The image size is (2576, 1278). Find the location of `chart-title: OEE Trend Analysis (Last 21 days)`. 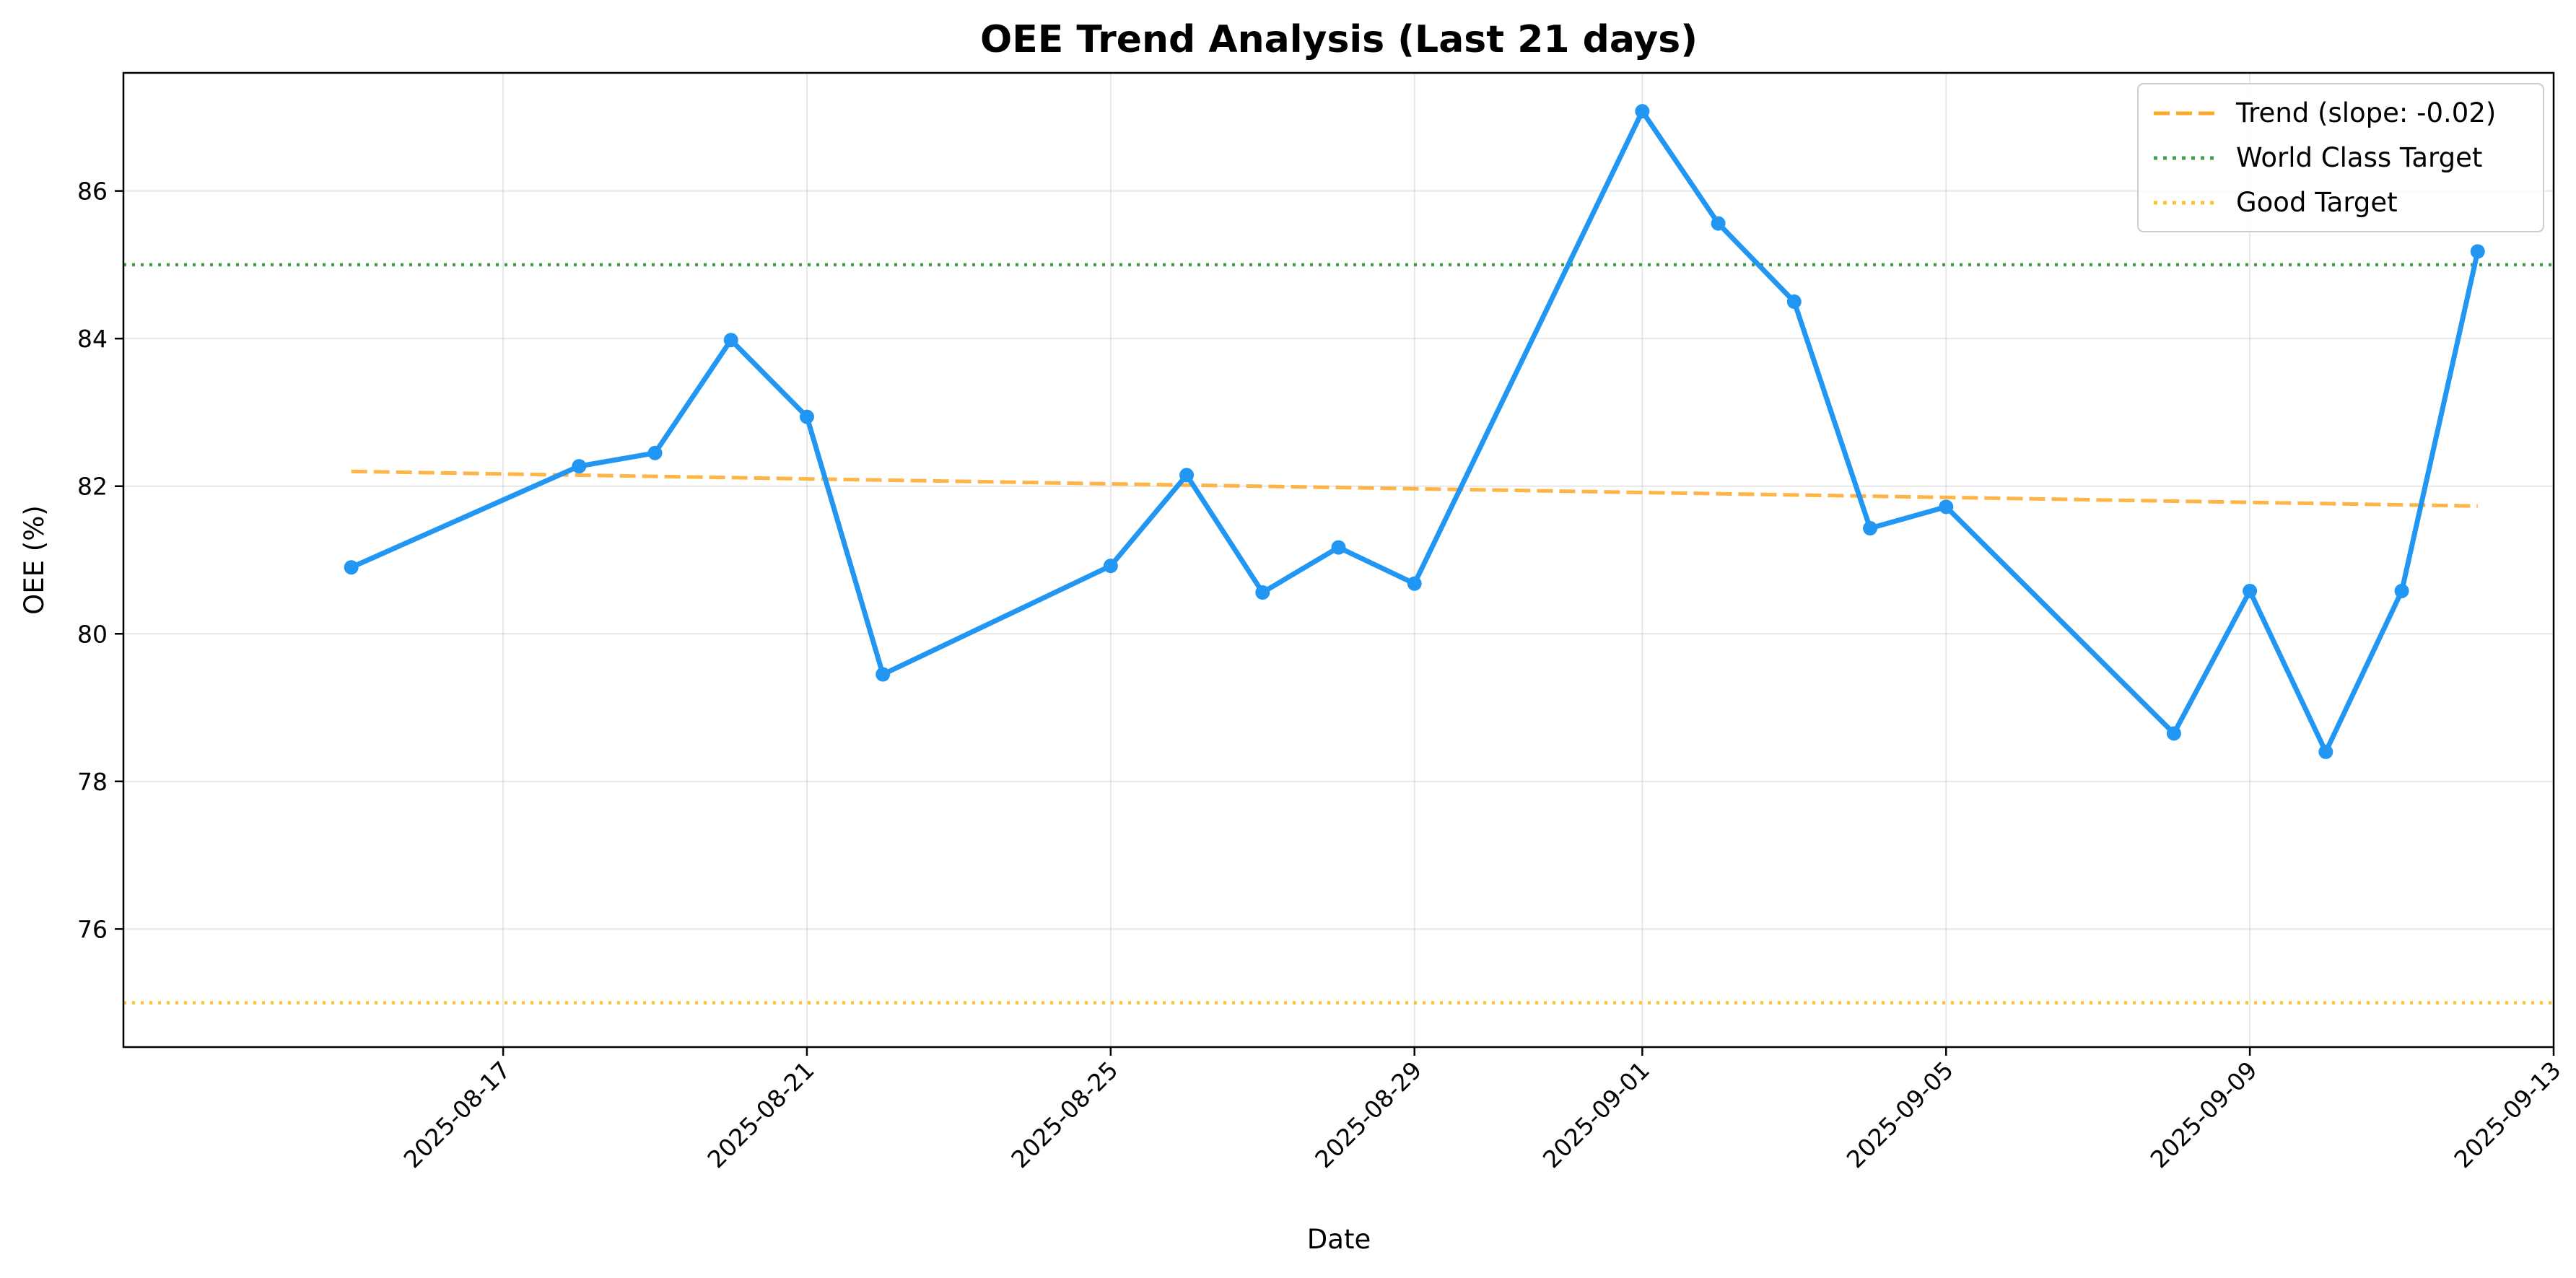

chart-title: OEE Trend Analysis (Last 21 days) is located at coordinates (1339, 39).